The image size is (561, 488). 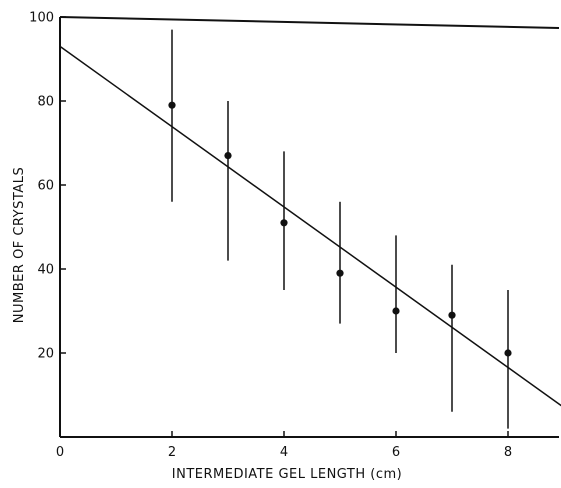 What do you see at coordinates (41, 18) in the screenshot?
I see `y-tick-label: 100` at bounding box center [41, 18].